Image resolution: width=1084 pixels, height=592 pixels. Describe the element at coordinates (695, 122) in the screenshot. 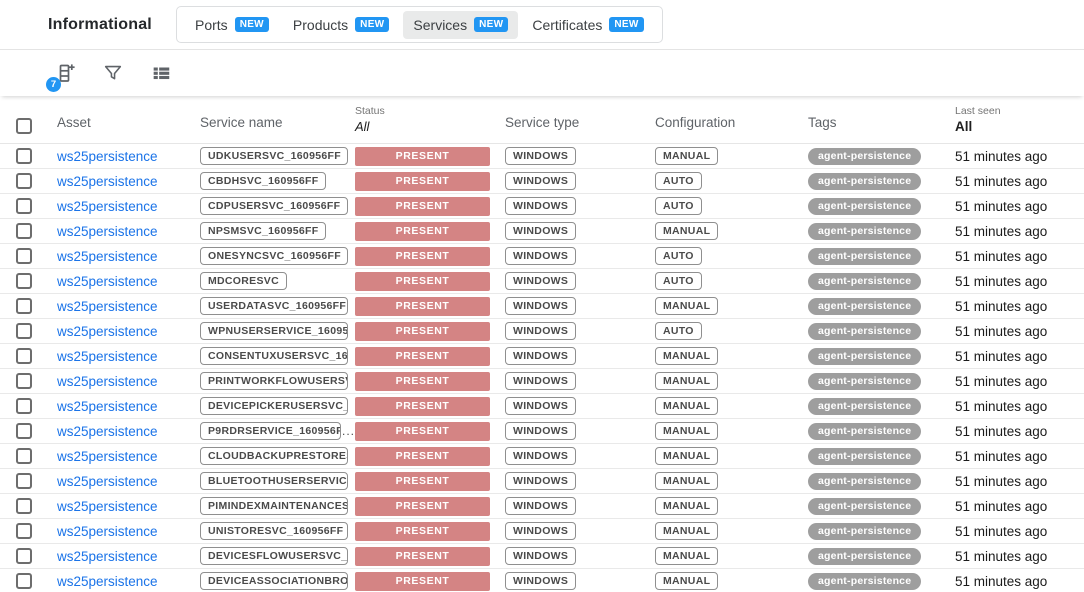

I see `column-header-configuration: Configuration` at that location.